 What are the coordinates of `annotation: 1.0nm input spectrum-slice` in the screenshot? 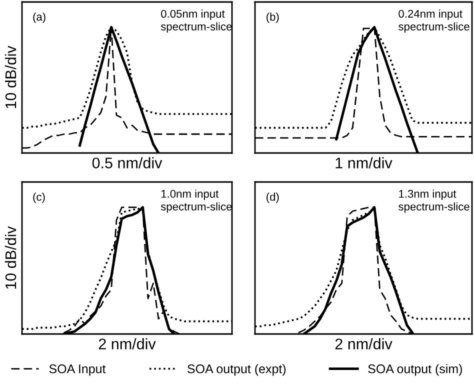 It's located at (196, 201).